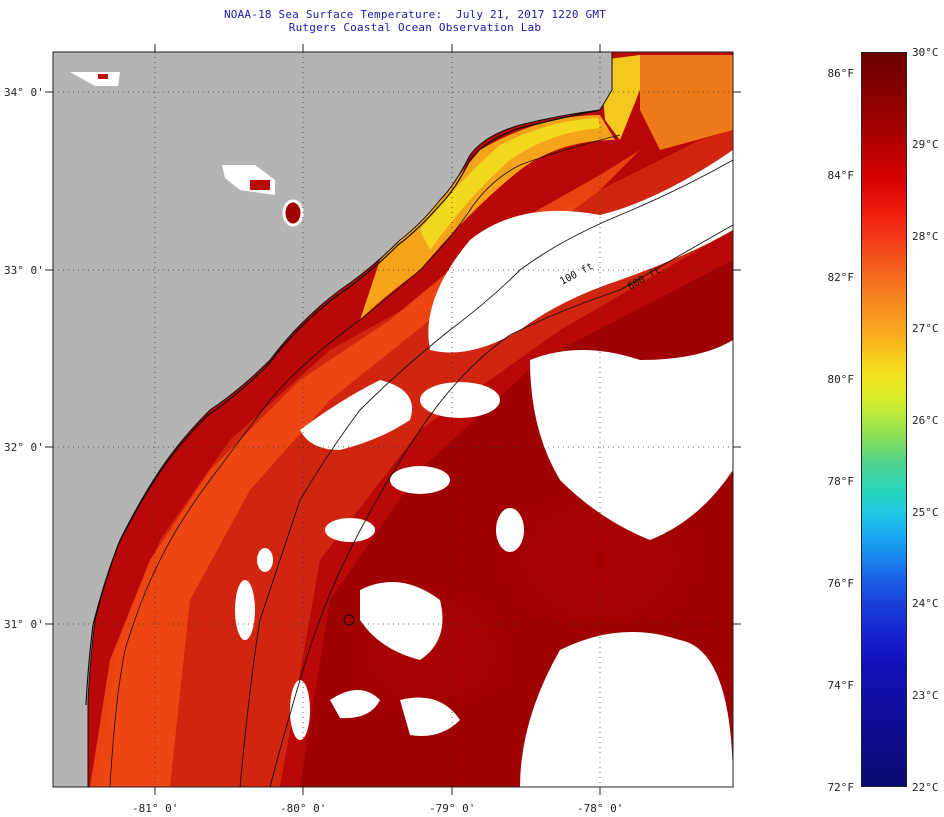  Describe the element at coordinates (841, 787) in the screenshot. I see `colorbar-f-label: 72°F` at that location.